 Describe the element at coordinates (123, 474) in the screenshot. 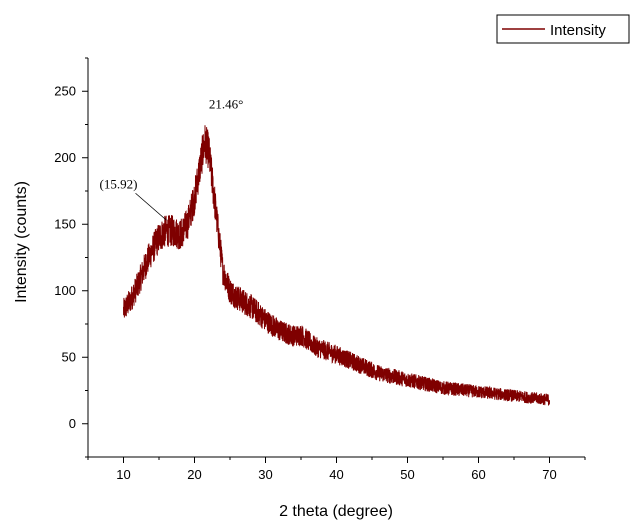

I see `x-tick-label: 10` at that location.